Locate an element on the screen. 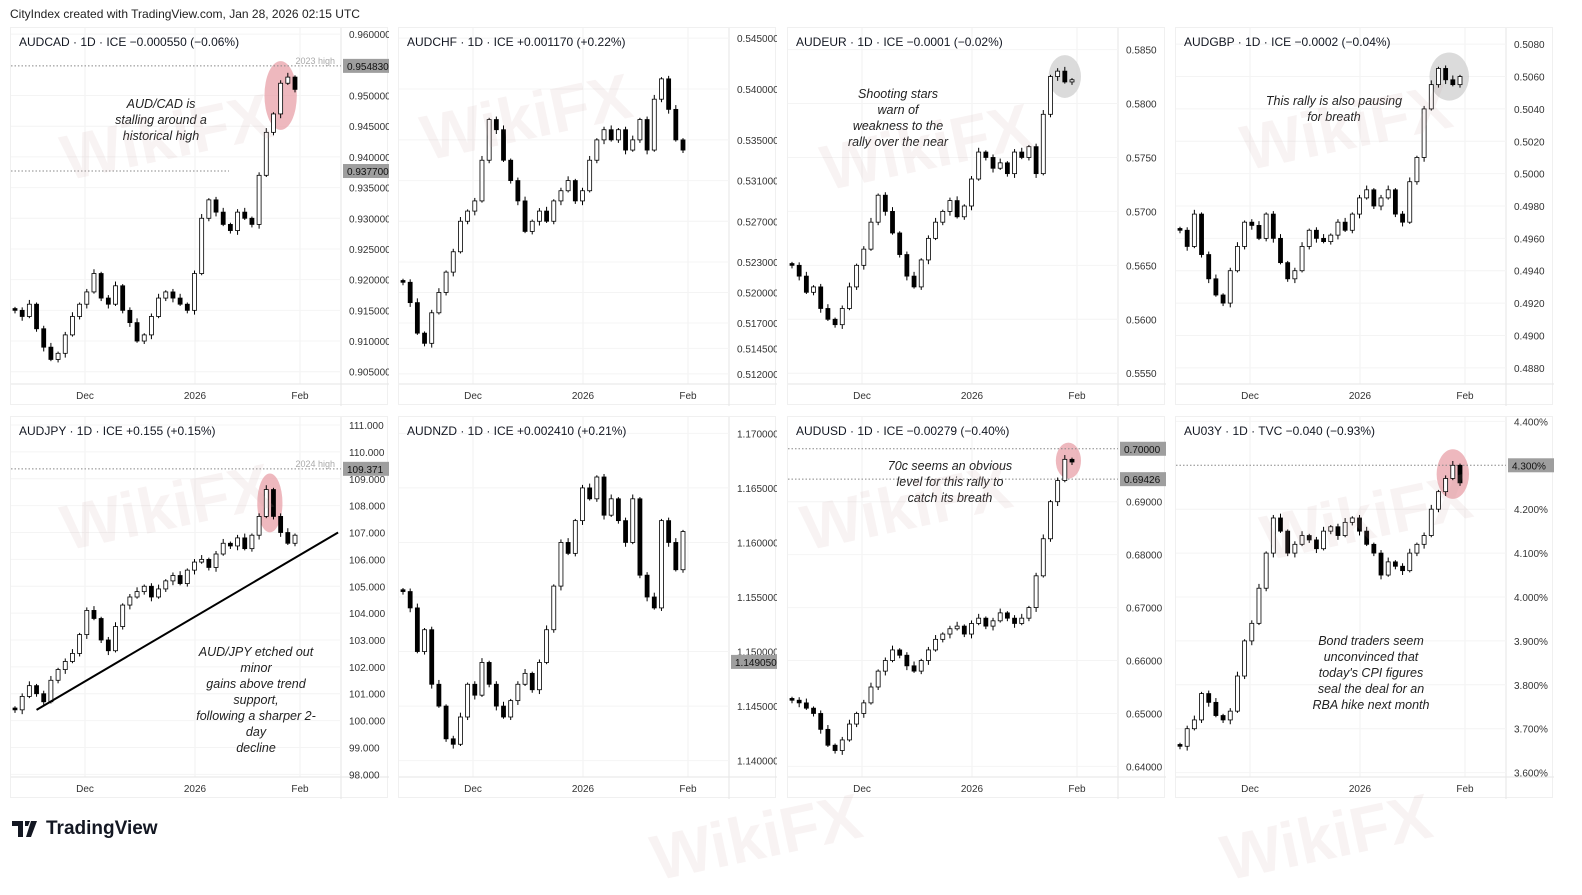 The height and width of the screenshot is (895, 1582). y-tick-label: 105.000 is located at coordinates (367, 587).